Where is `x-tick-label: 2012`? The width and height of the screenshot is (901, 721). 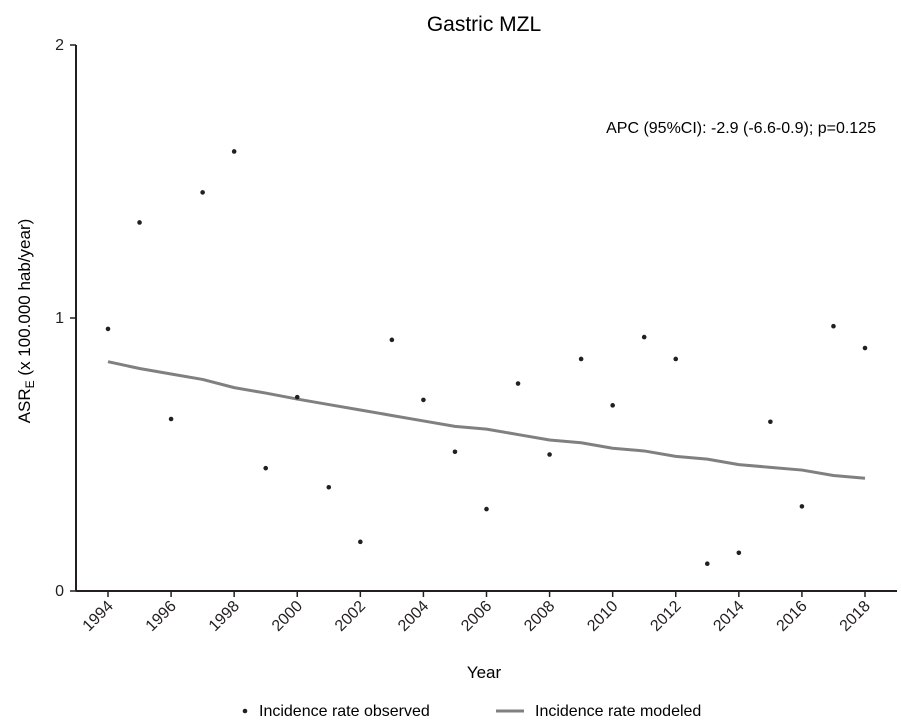
x-tick-label: 2012 is located at coordinates (665, 616).